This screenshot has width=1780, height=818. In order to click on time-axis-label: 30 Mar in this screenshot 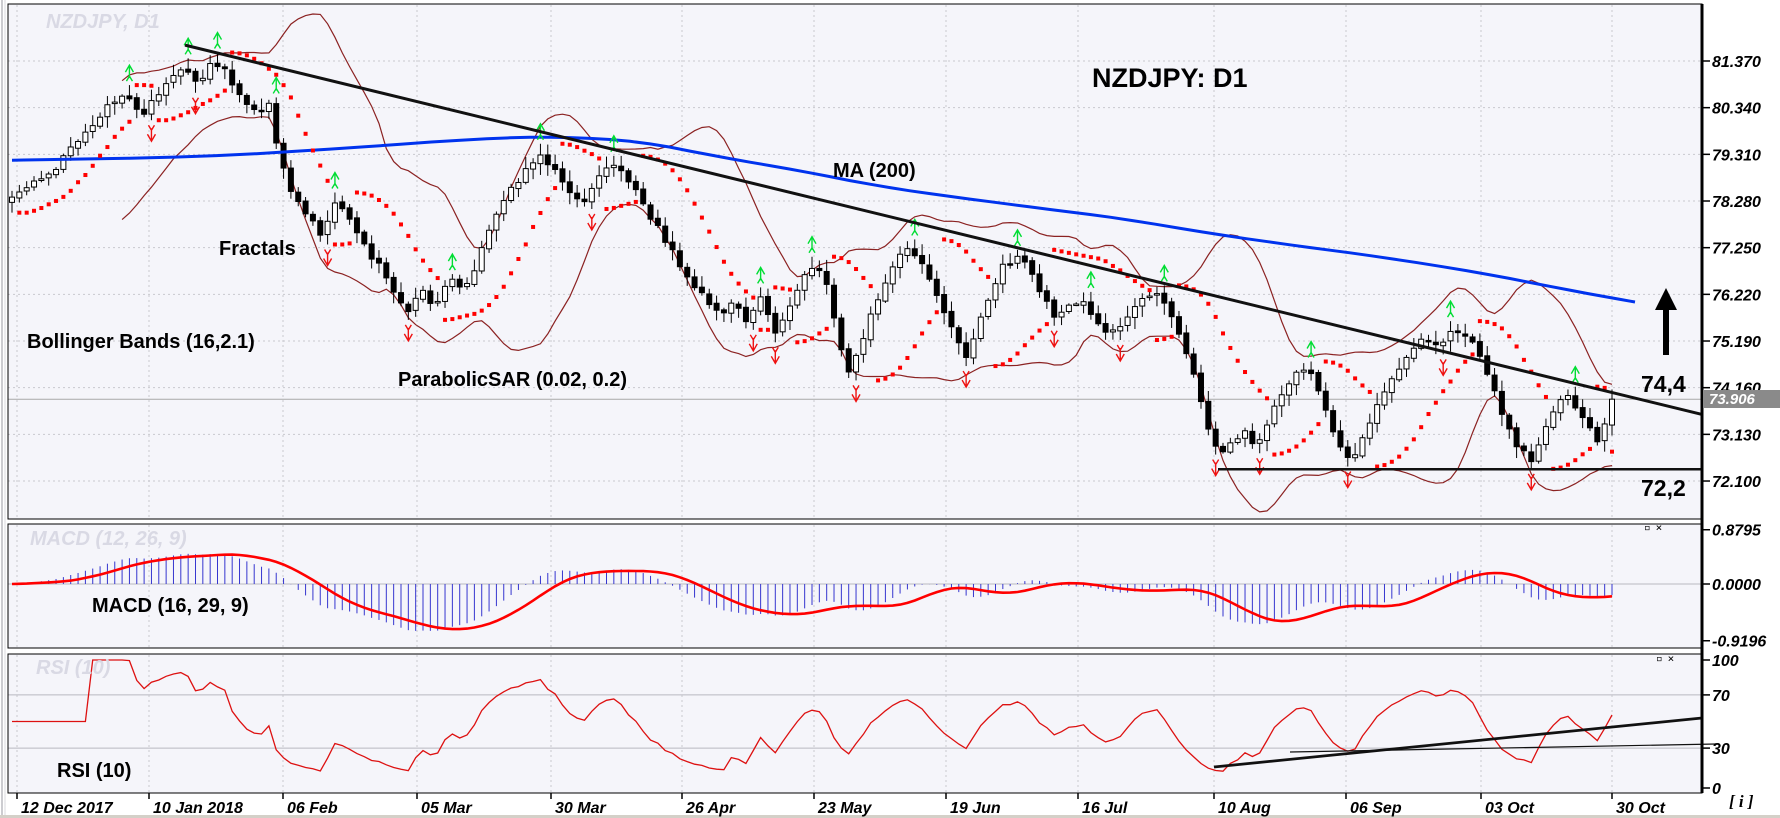, I will do `click(580, 808)`.